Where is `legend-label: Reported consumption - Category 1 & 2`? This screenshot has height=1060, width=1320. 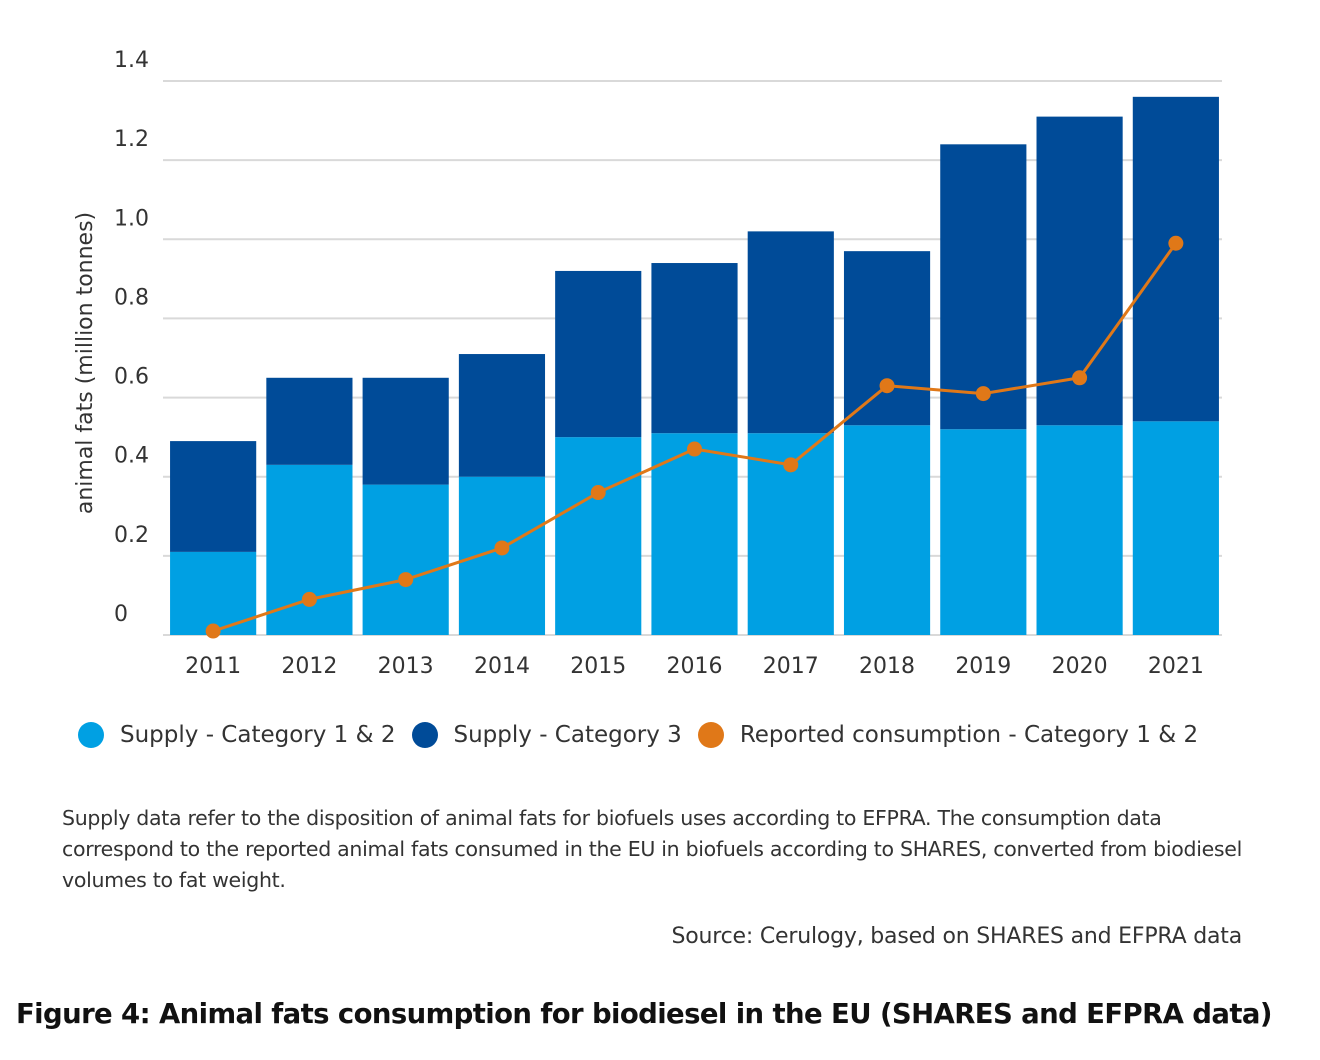 legend-label: Reported consumption - Category 1 & 2 is located at coordinates (969, 735).